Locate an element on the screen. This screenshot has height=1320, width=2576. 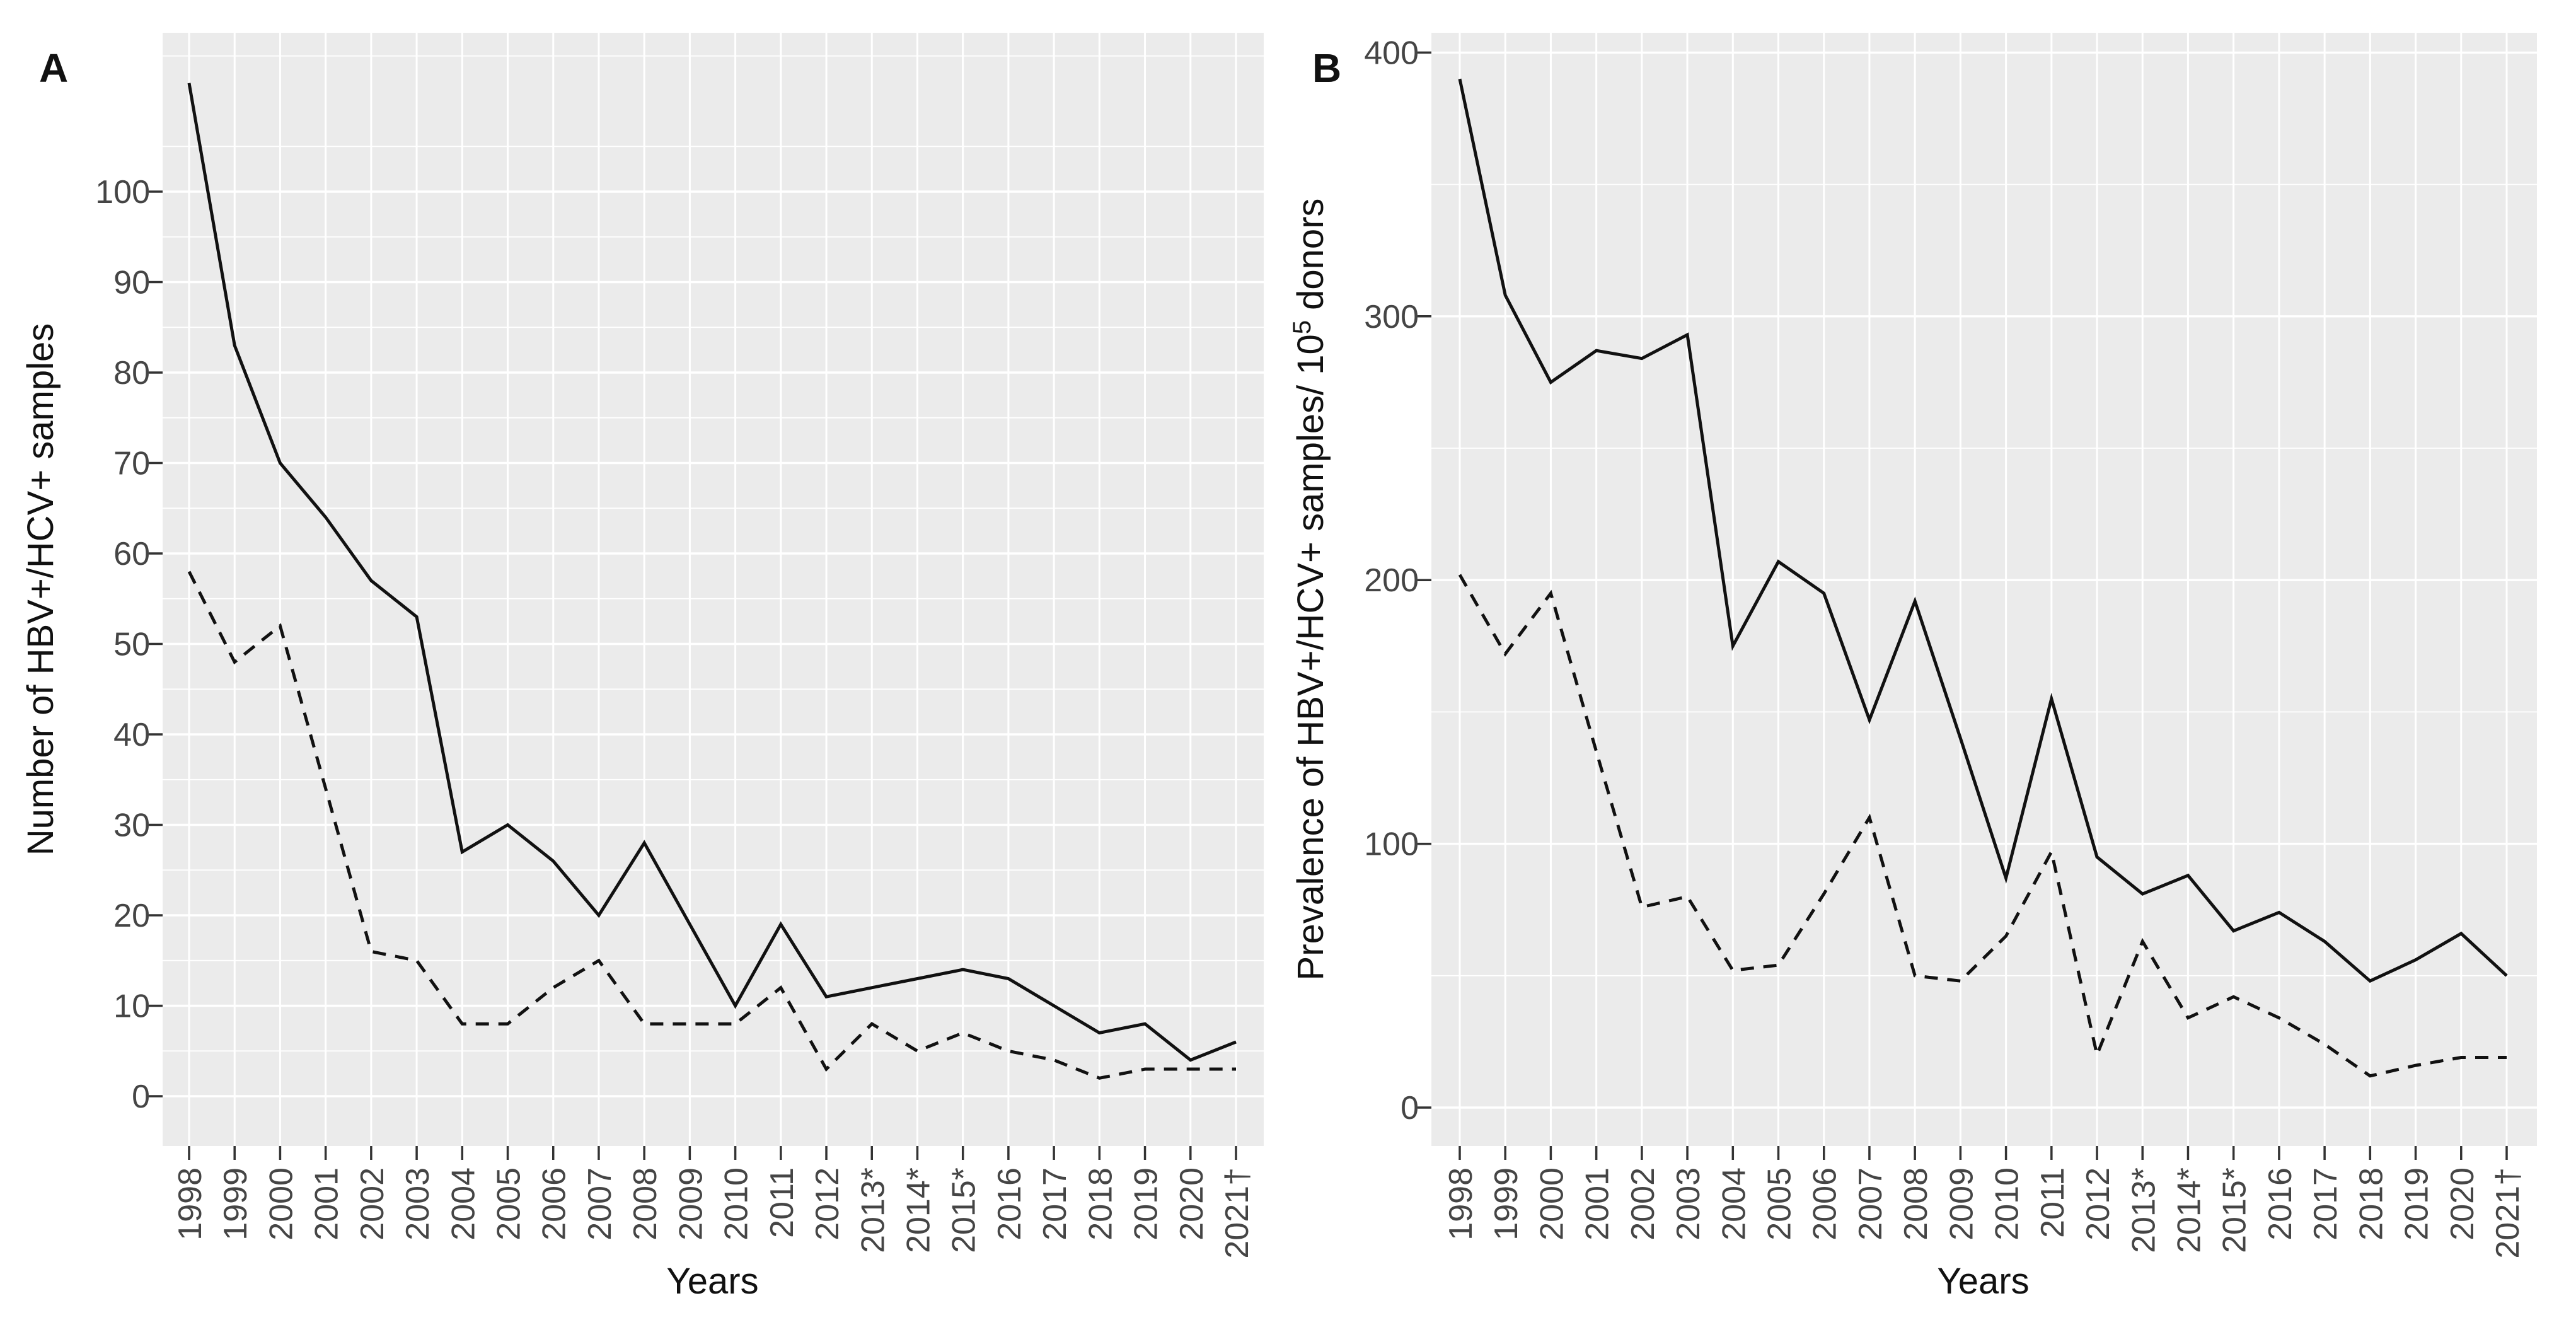
y-tick-label: 400 is located at coordinates (1391, 53).